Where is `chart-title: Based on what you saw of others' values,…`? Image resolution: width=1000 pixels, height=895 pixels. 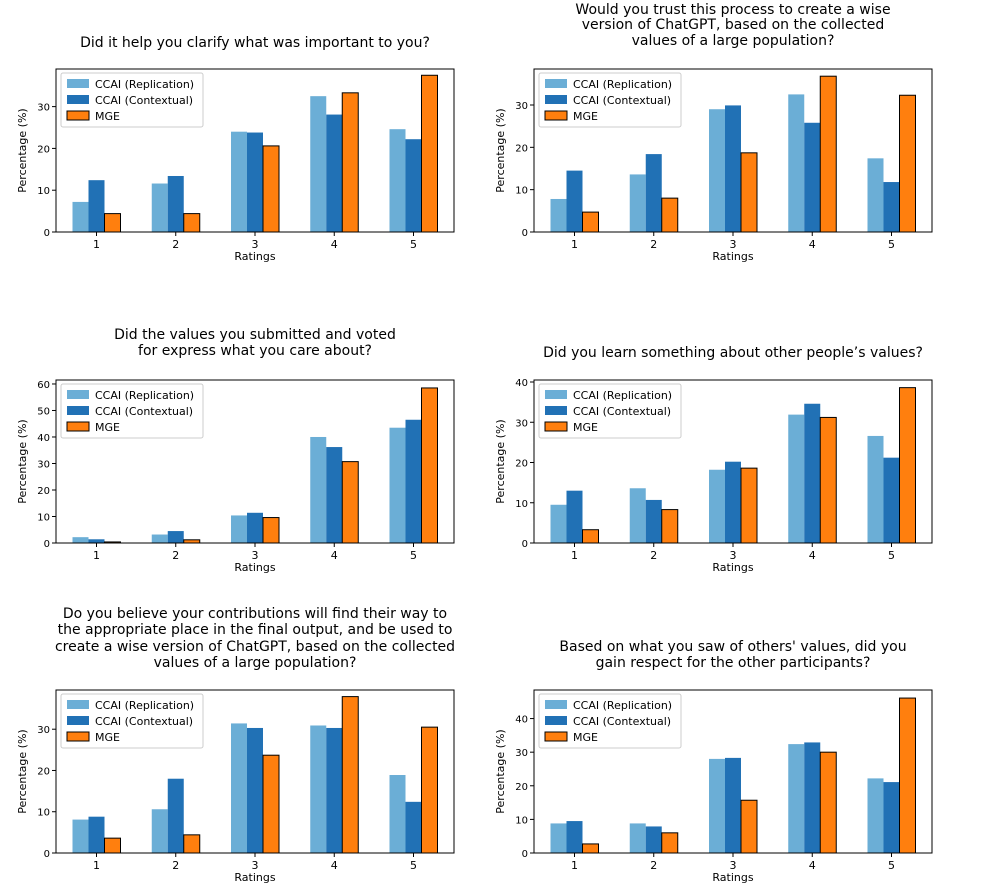
chart-title: Based on what you saw of others' values,… is located at coordinates (732, 655).